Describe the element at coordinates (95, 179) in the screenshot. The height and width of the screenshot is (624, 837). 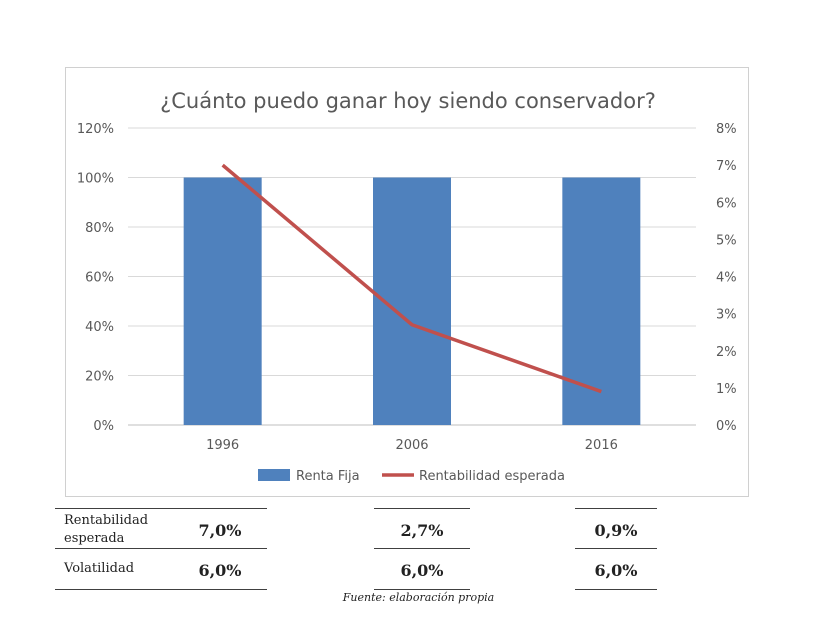
I see `y-left-tick-label: 100%` at that location.